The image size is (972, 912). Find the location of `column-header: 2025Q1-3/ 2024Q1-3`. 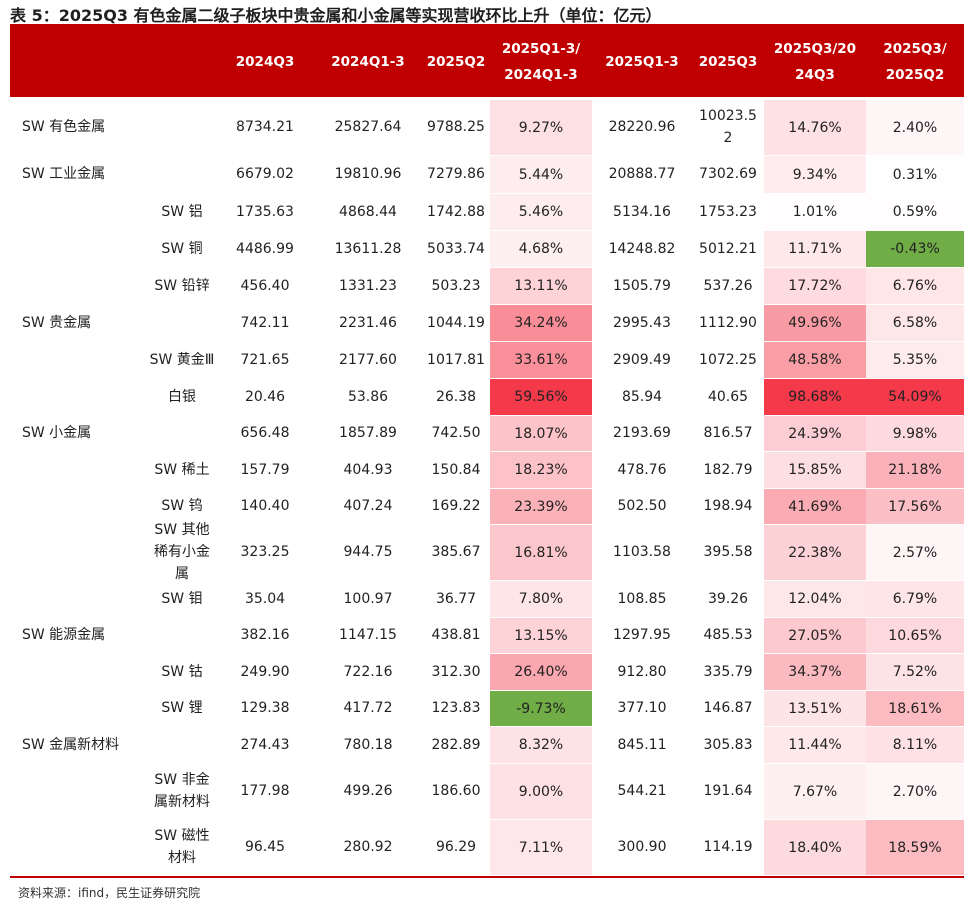

column-header: 2025Q1-3/ 2024Q1-3 is located at coordinates (541, 61).